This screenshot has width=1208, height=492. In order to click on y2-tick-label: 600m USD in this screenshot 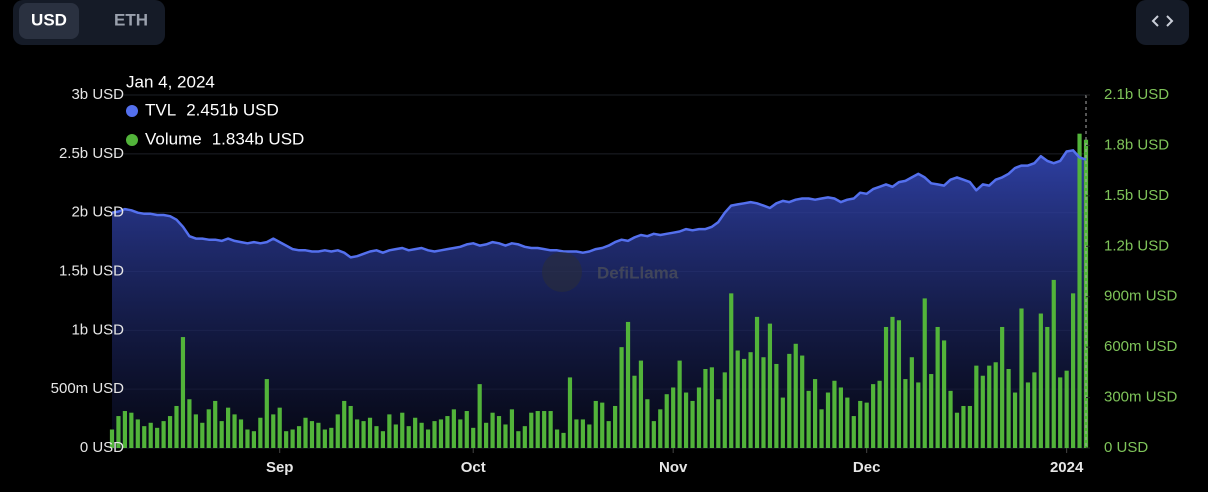, I will do `click(1141, 346)`.